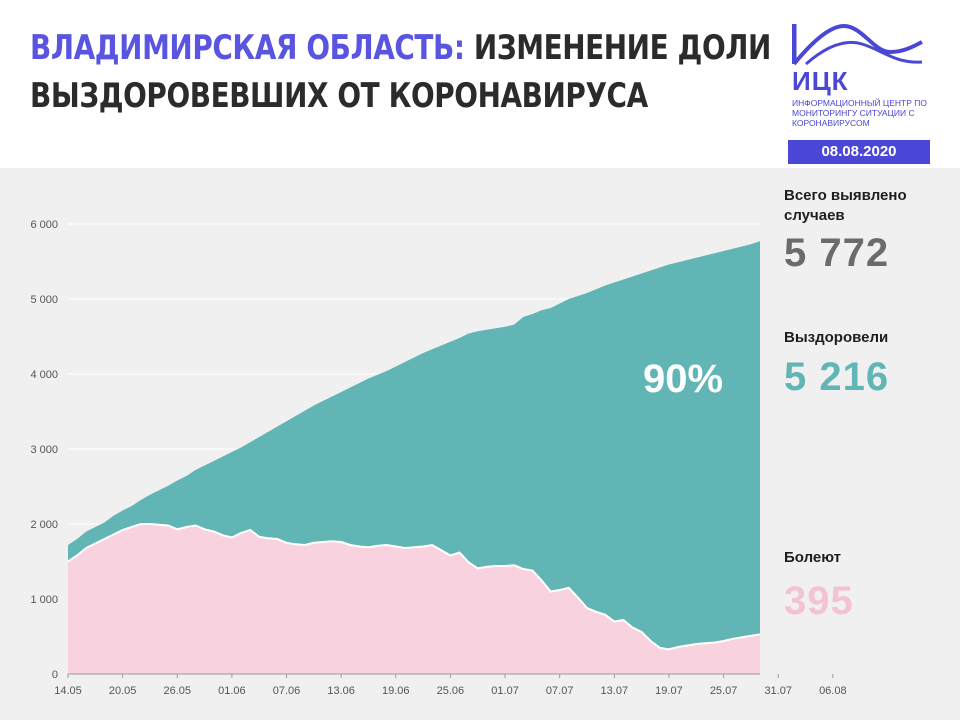  Describe the element at coordinates (820, 81) in the screenshot. I see `logo-name: ИЦК` at that location.